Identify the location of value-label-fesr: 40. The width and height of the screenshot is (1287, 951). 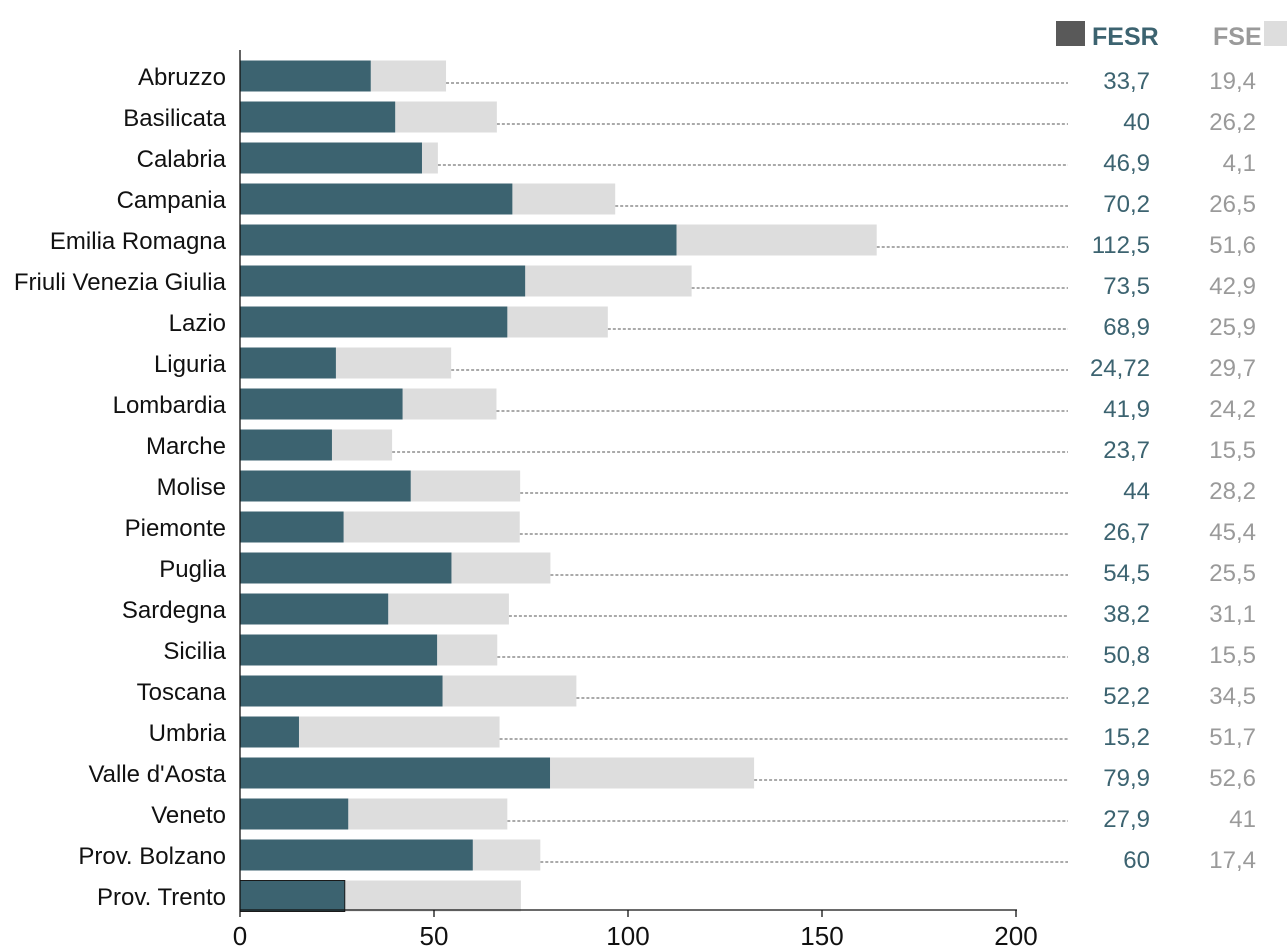
(1136, 122).